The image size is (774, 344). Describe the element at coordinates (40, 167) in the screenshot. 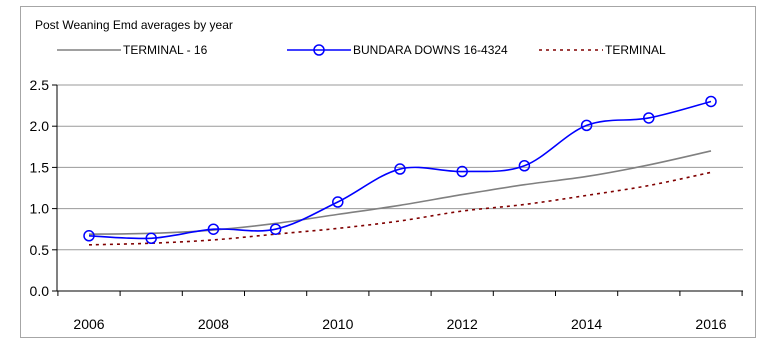

I see `y-tick-label: 1.5` at that location.